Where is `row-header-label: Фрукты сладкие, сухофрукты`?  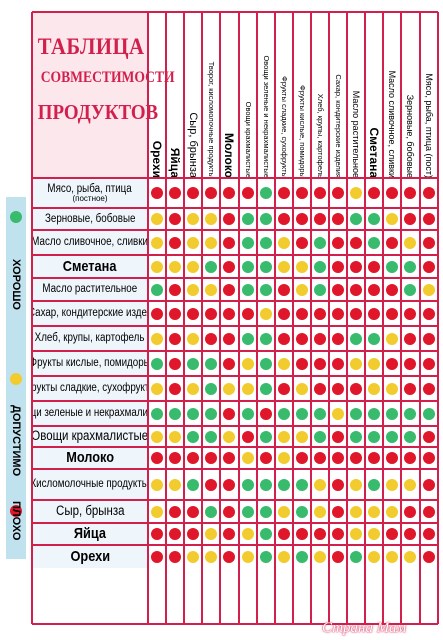 row-header-label: Фрукты сладкие, сухофрукты is located at coordinates (90, 388).